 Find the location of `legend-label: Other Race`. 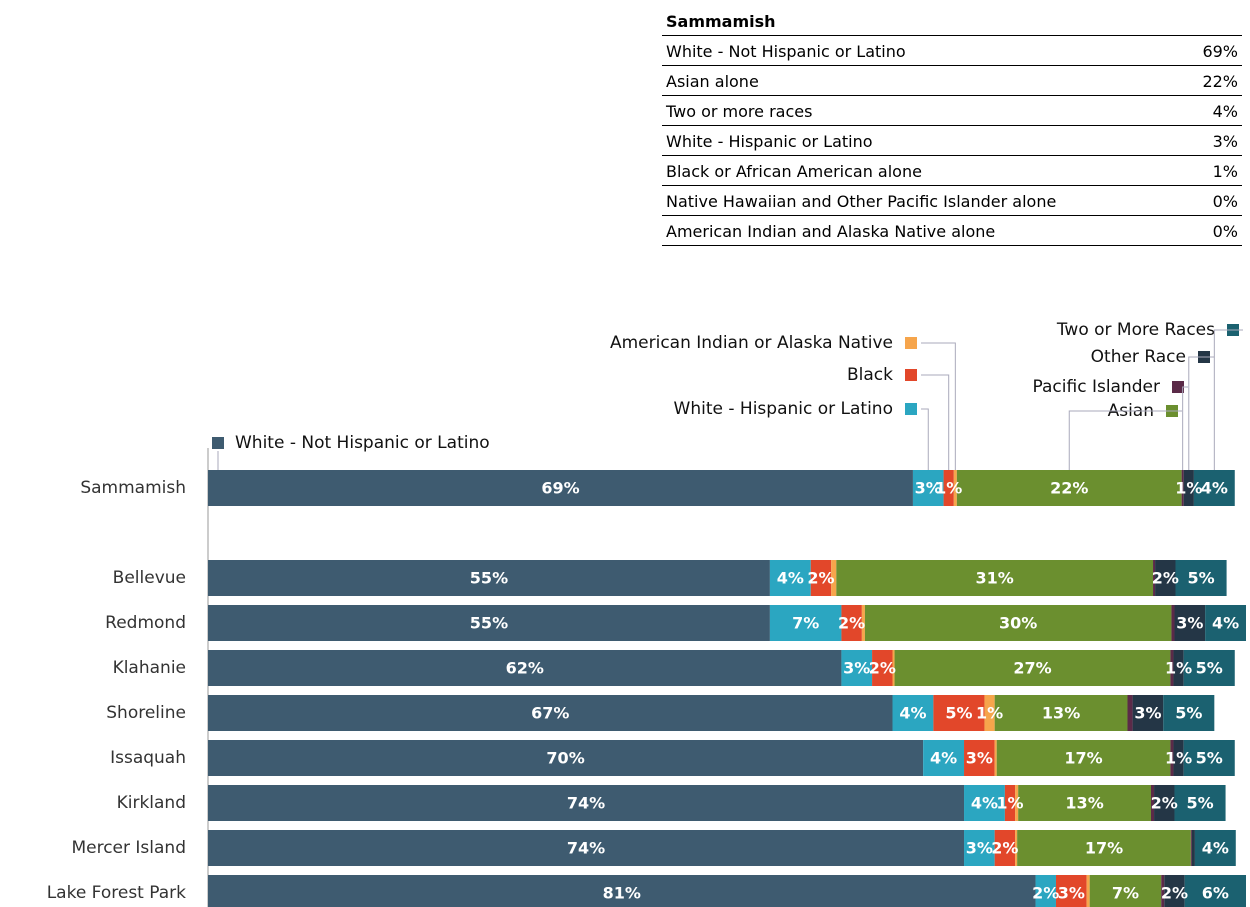

legend-label: Other Race is located at coordinates (1138, 357).